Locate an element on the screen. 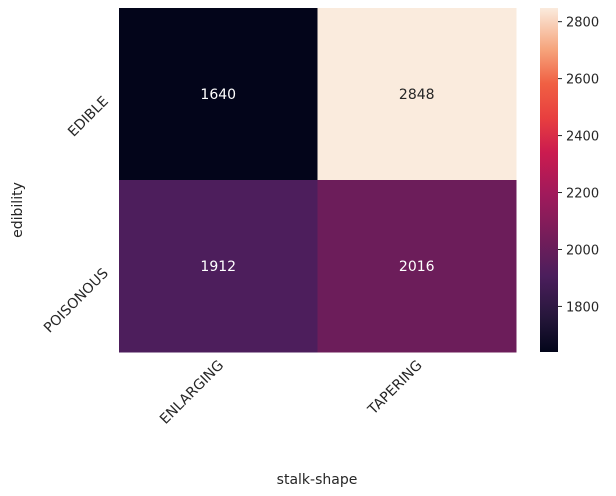  colorbar-tick-label: 2800 is located at coordinates (582, 23).